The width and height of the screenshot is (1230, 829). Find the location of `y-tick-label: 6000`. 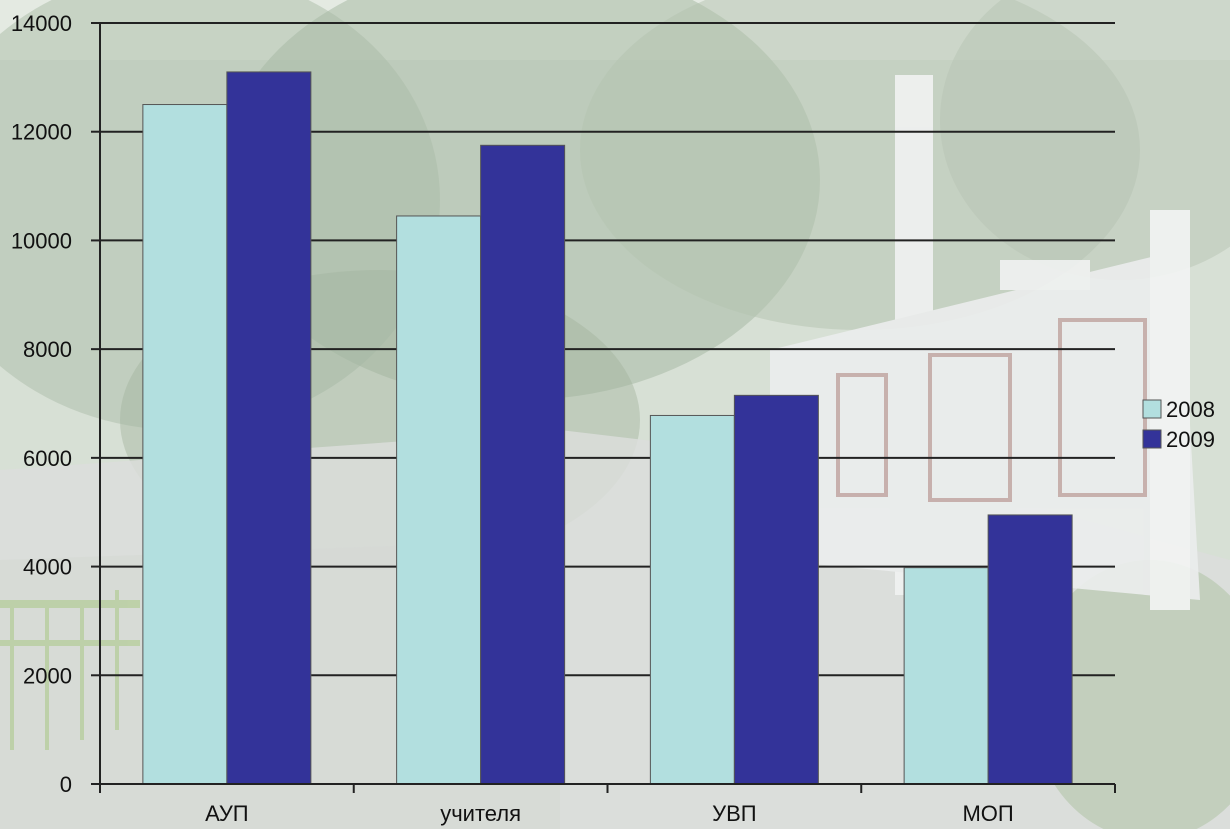

y-tick-label: 6000 is located at coordinates (47, 458).